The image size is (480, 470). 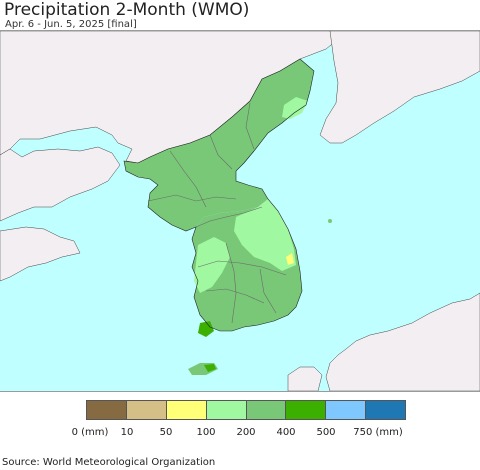 I want to click on legend-color-bar, so click(x=246, y=410).